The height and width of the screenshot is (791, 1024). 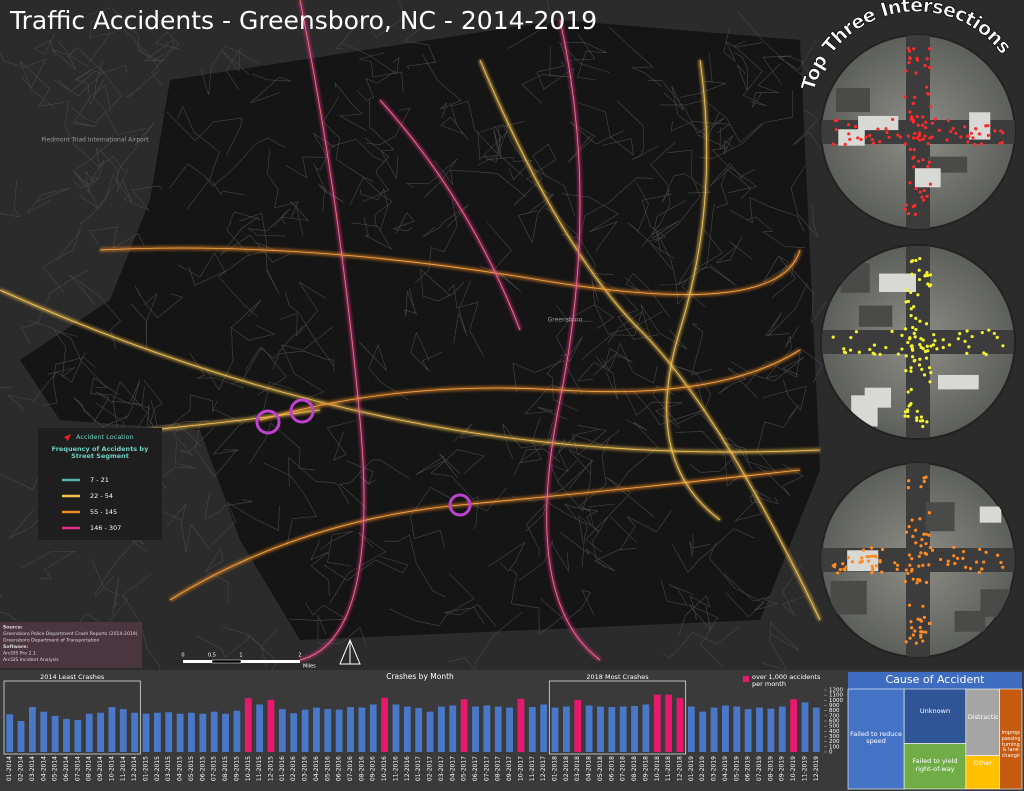 What do you see at coordinates (982, 717) in the screenshot?
I see `label: Distraction` at bounding box center [982, 717].